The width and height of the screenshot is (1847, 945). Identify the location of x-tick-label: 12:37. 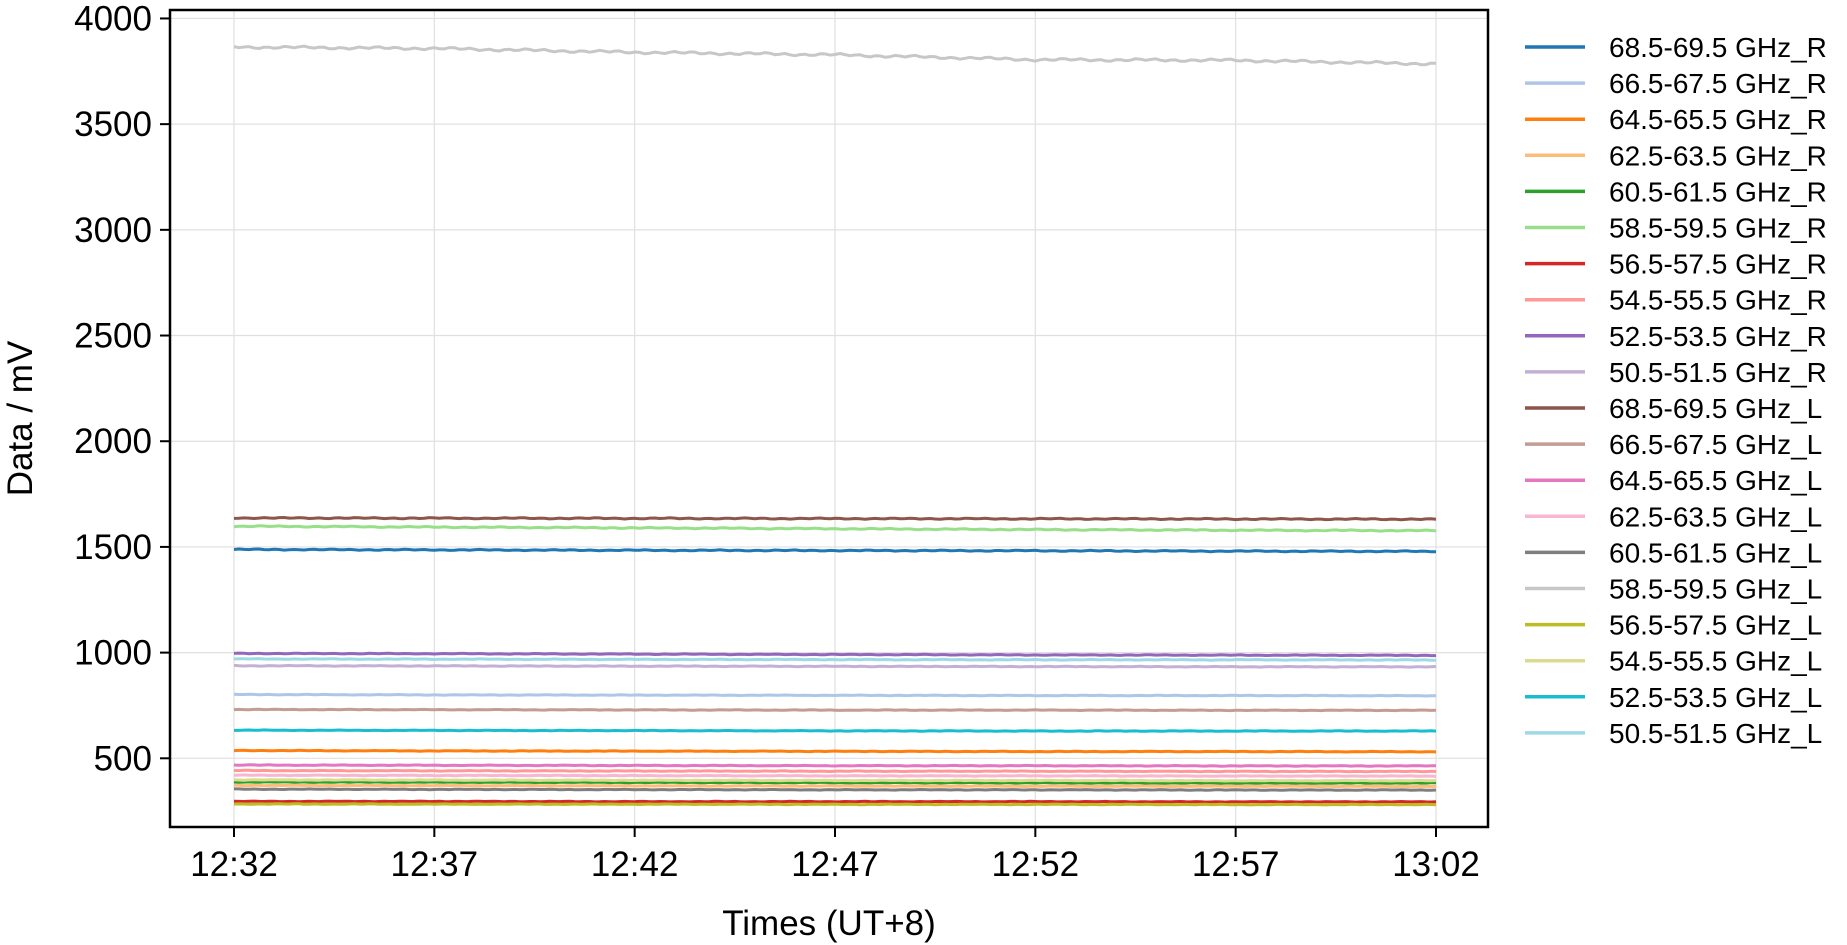
(435, 864).